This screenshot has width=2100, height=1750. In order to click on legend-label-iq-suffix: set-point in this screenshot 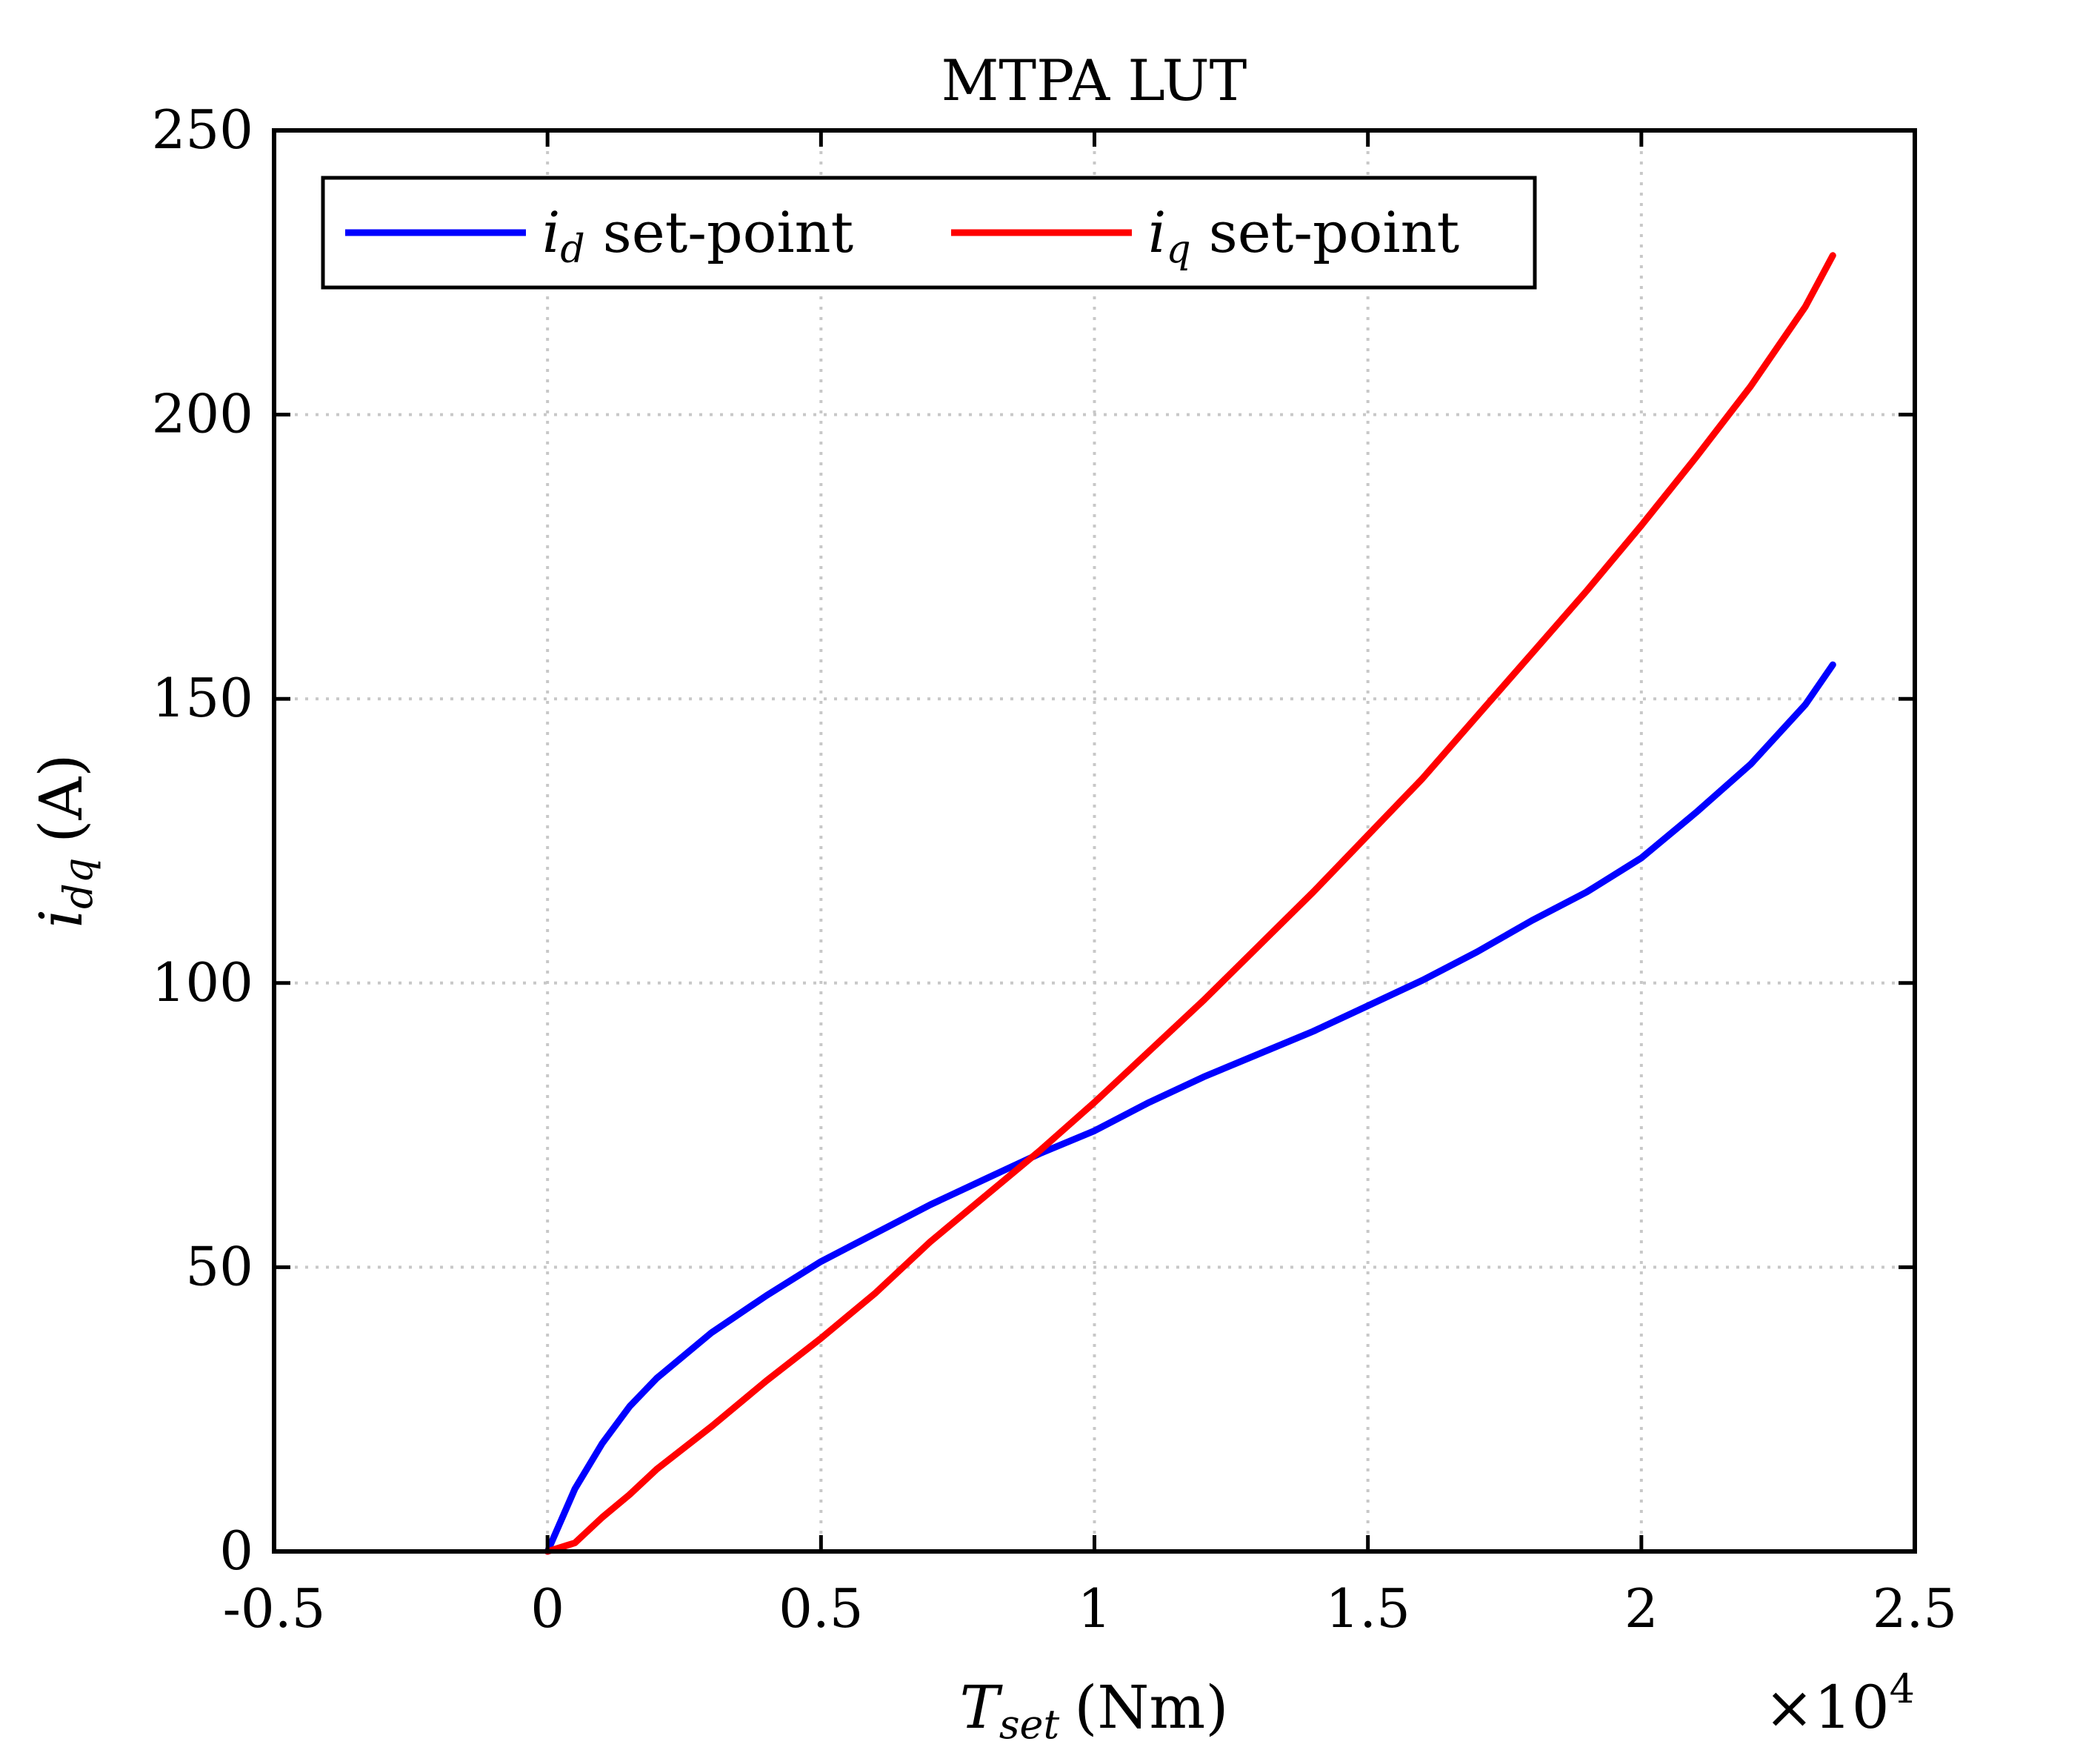, I will do `click(1325, 232)`.